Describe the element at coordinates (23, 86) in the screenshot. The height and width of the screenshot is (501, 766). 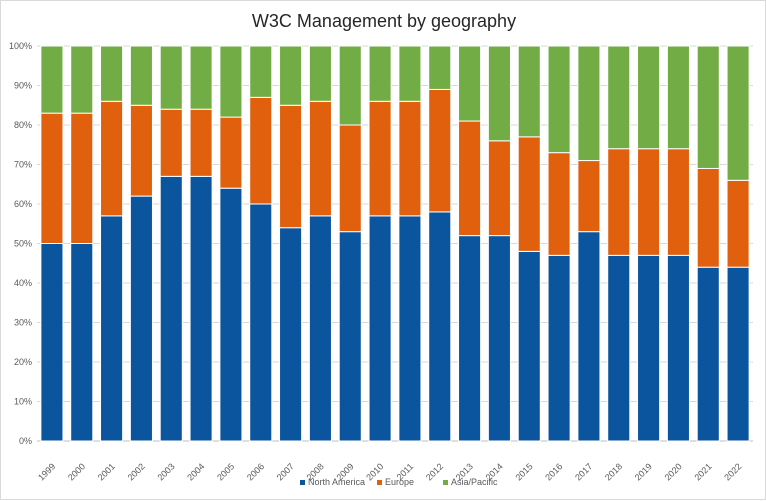
I see `y-tick-label: 90%` at that location.